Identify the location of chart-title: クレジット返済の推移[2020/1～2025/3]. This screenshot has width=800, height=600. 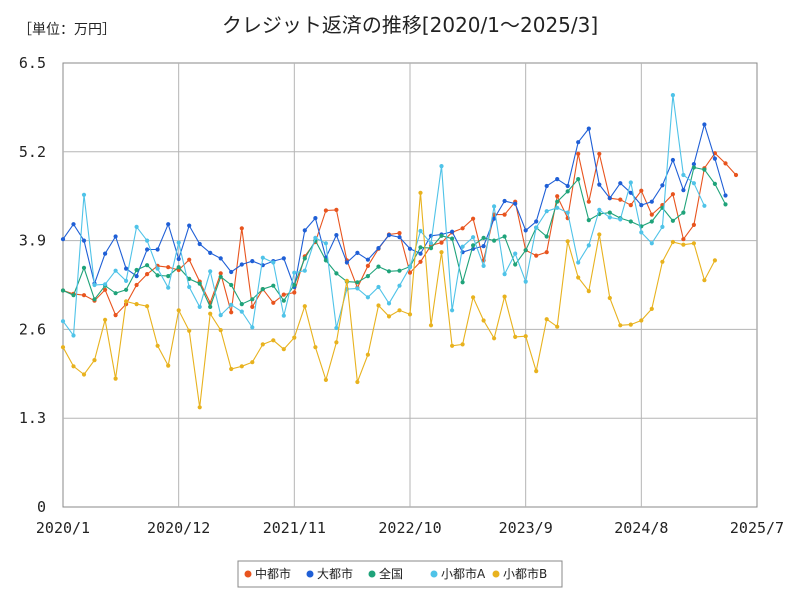
(410, 25).